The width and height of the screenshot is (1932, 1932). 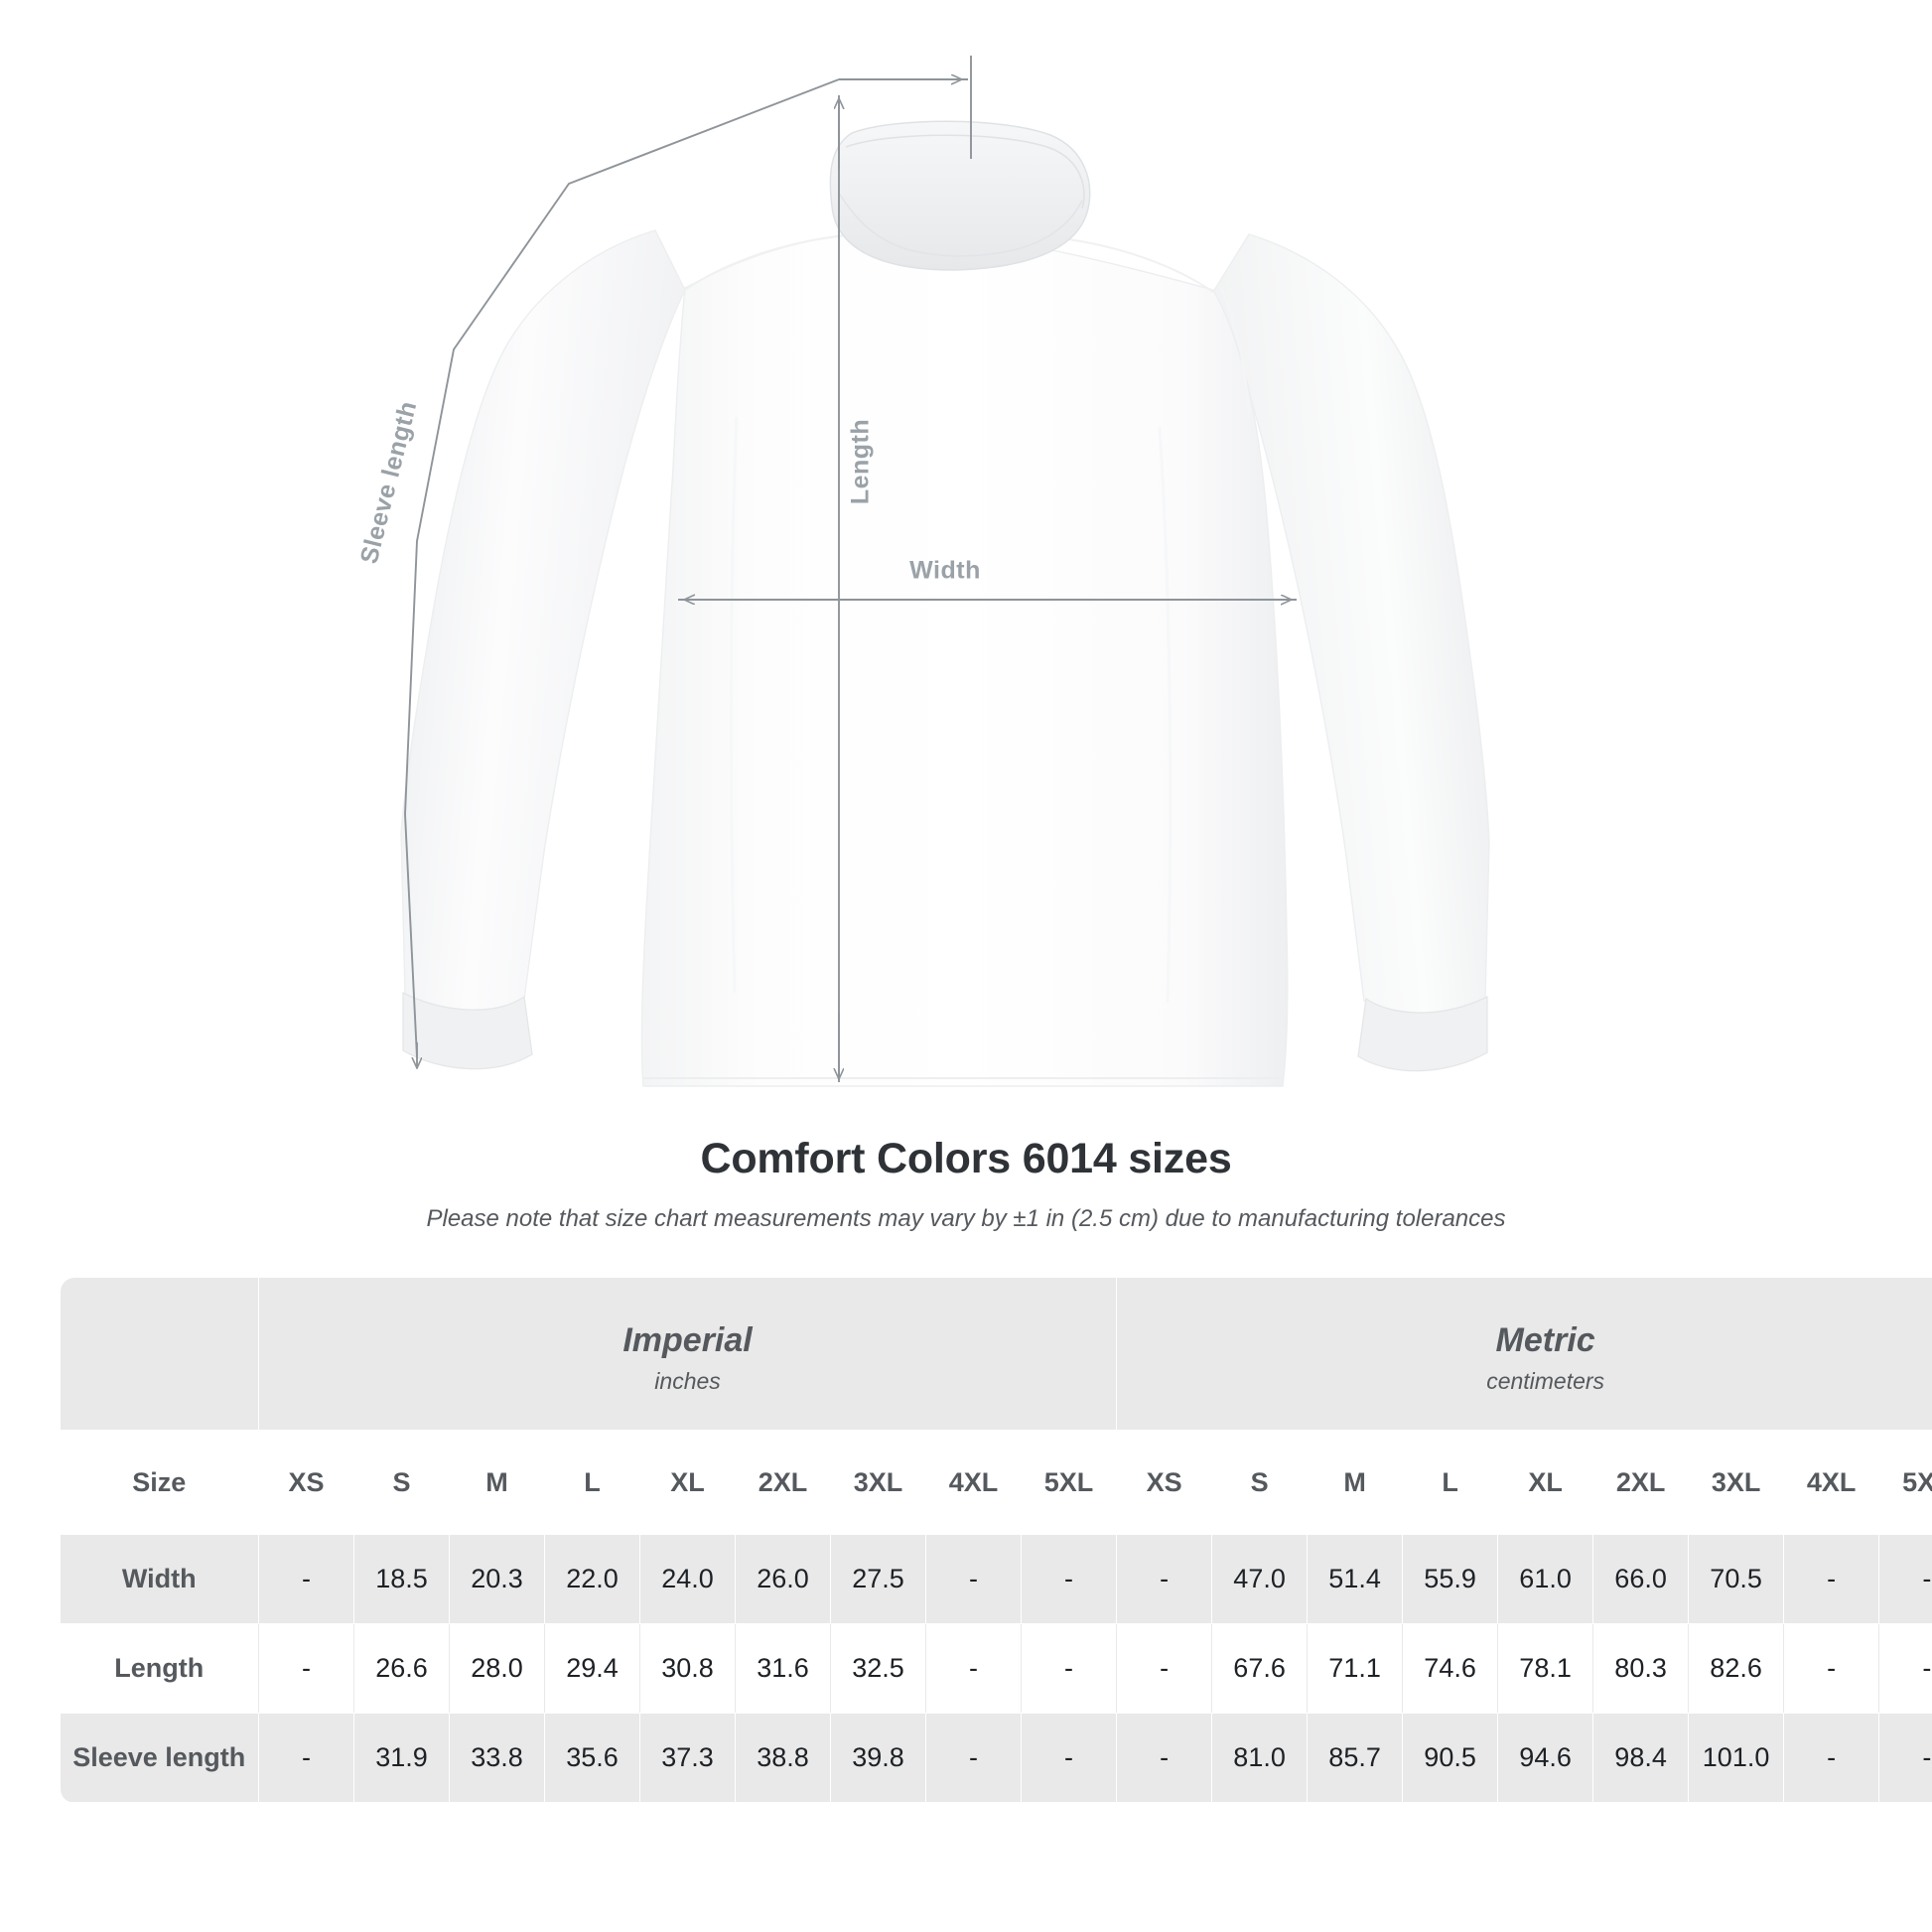 What do you see at coordinates (687, 1758) in the screenshot?
I see `table-cell: 37.3` at bounding box center [687, 1758].